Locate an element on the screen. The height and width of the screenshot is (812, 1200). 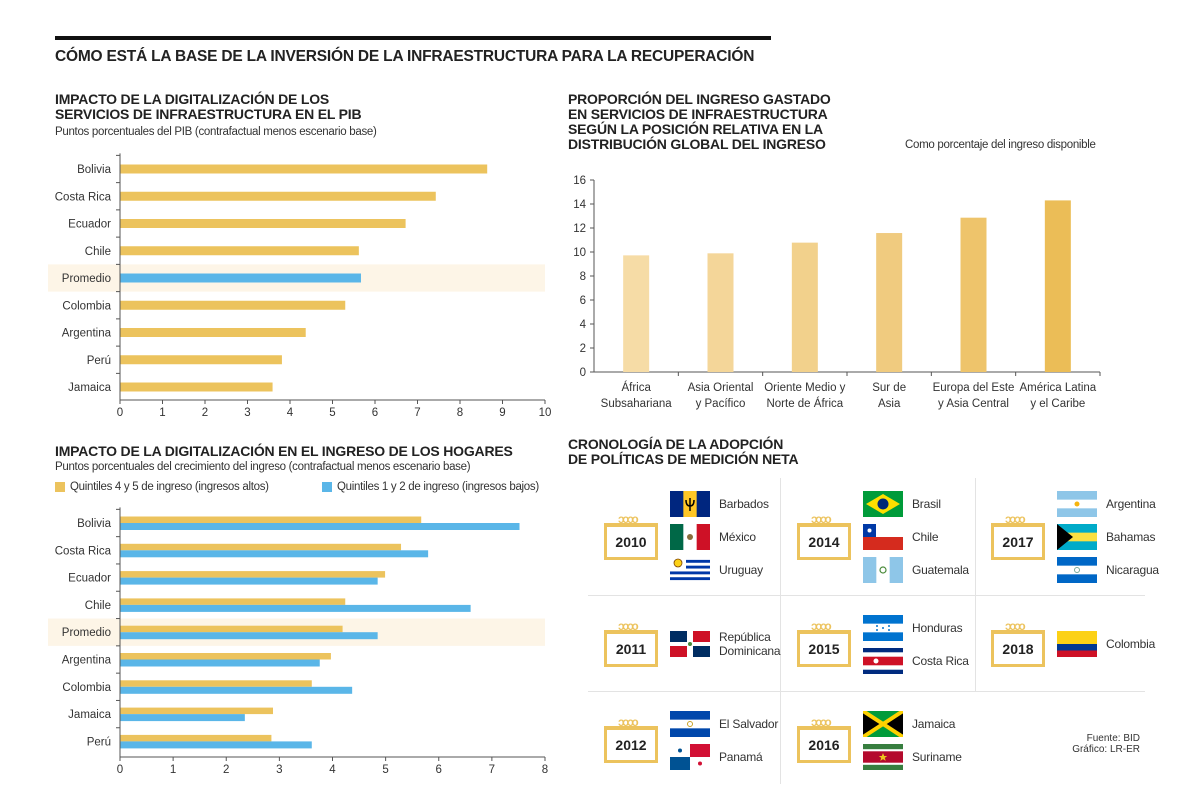
y-tick-label: 2 is located at coordinates (583, 349).